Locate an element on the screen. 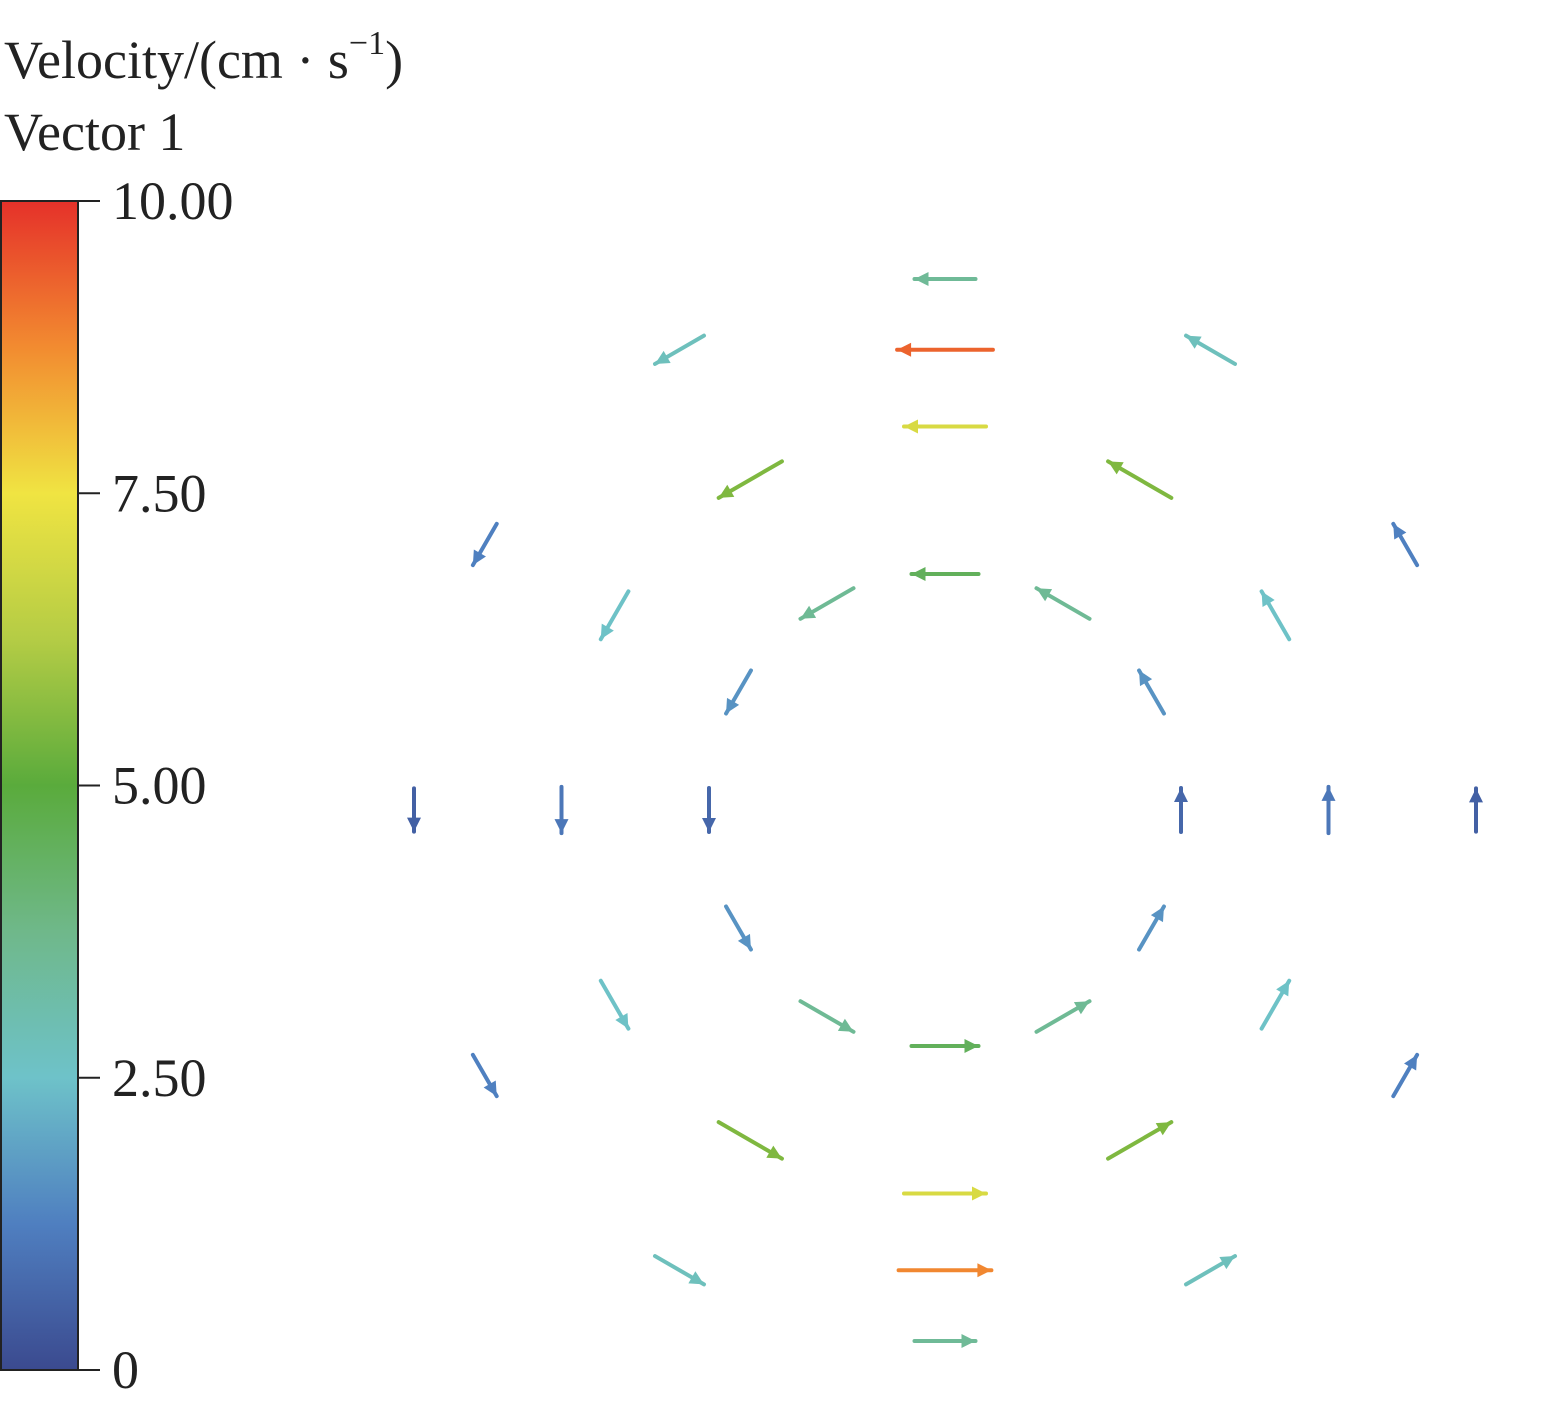 The image size is (1555, 1428). colorbar-title: Velocity/(cm · s−1) is located at coordinates (203, 57).